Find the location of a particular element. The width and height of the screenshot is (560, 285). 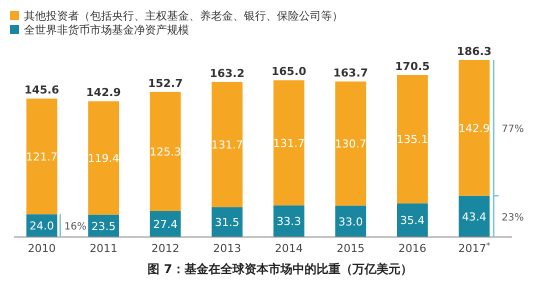

legend-label: 全世界非货币市场基金净资产规模 is located at coordinates (106, 30).